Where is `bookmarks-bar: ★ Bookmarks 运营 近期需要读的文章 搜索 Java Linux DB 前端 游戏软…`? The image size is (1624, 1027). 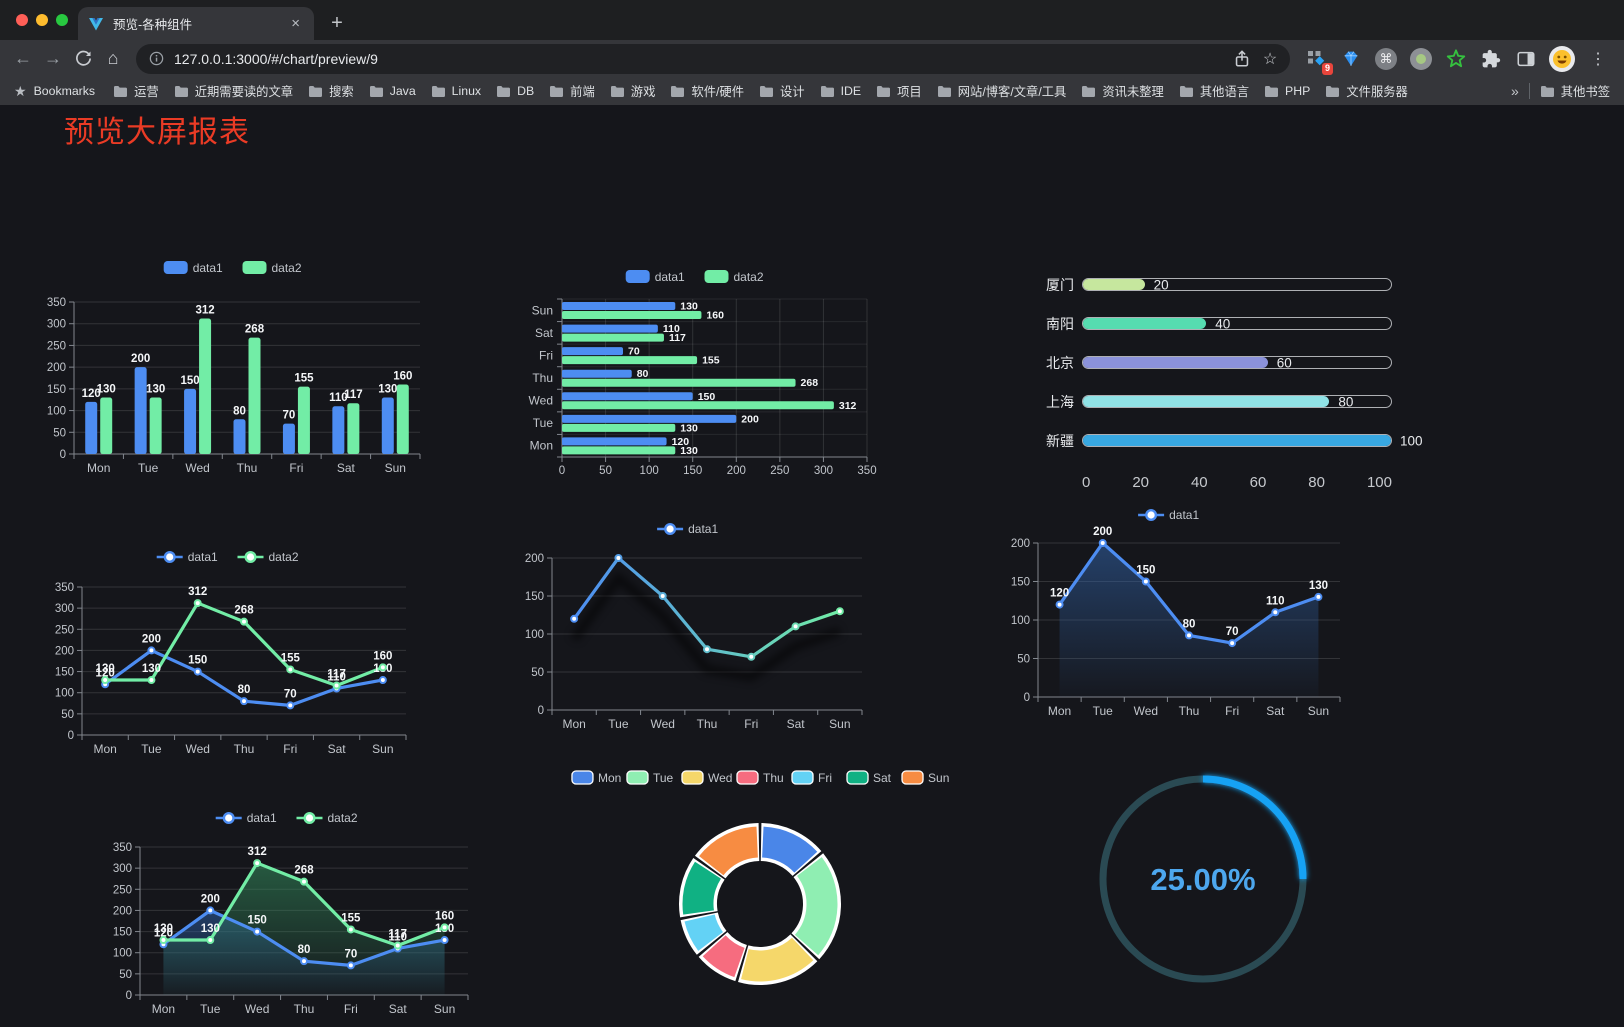
bookmarks-bar: ★ Bookmarks 运营 近期需要读的文章 搜索 Java Linux DB 前端 游戏软… is located at coordinates (812, 91).